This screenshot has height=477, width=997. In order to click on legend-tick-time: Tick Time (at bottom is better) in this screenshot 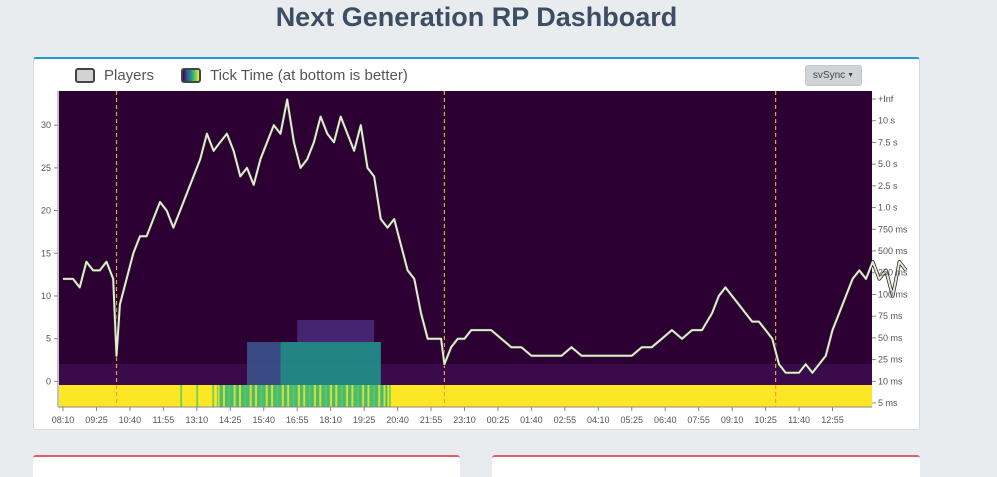, I will do `click(294, 75)`.